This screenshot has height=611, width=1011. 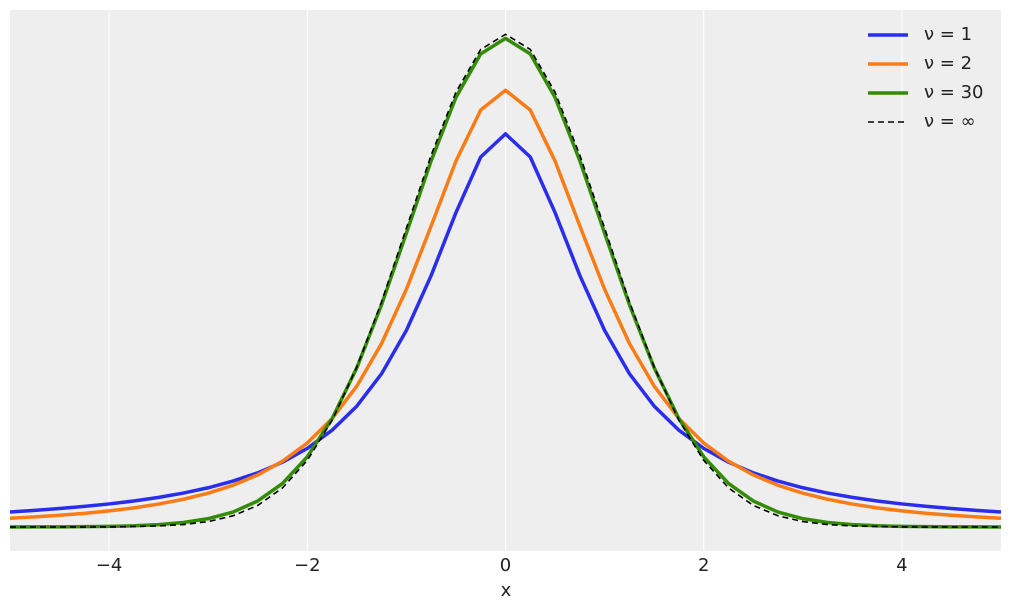 What do you see at coordinates (307, 565) in the screenshot?
I see `x-tick-label: −2` at bounding box center [307, 565].